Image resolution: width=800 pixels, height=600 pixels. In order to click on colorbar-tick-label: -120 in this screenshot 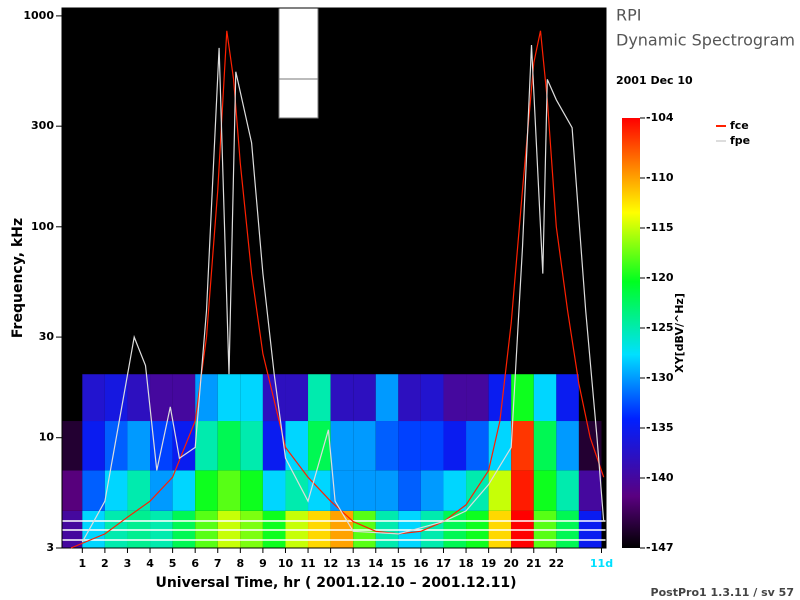, I will do `click(660, 277)`.